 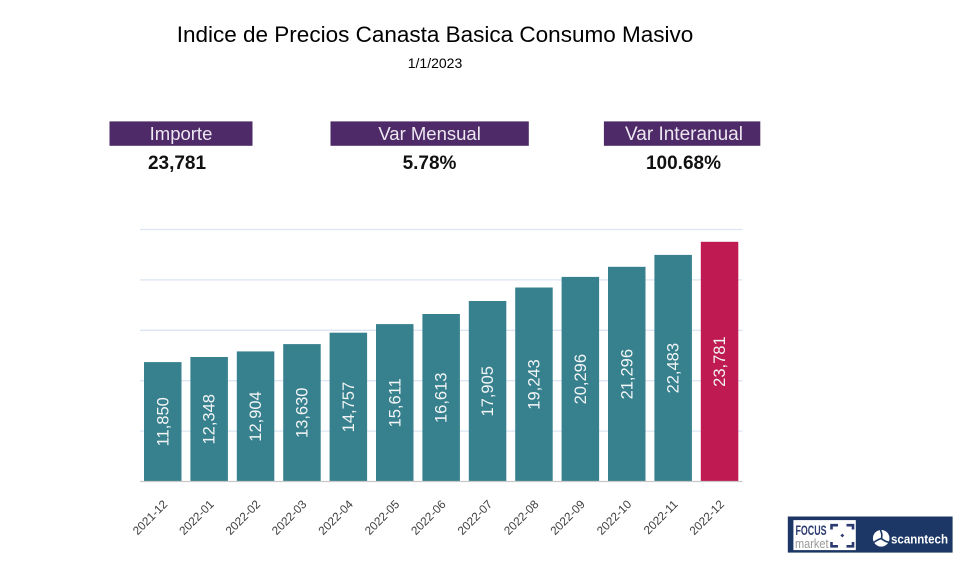 I want to click on svg-text: Var Interanual, so click(x=684, y=134).